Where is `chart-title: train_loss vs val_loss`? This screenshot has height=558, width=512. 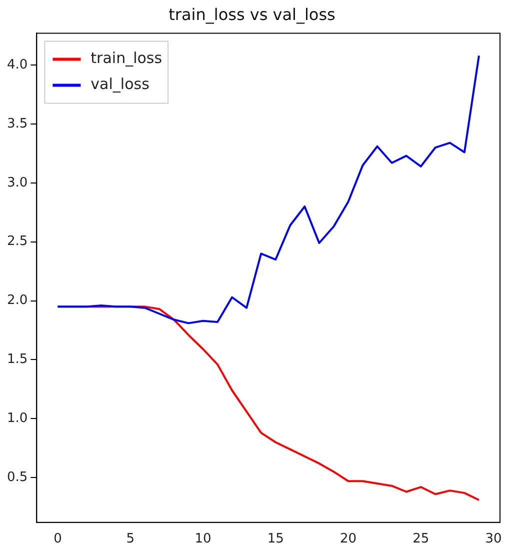
chart-title: train_loss vs val_loss is located at coordinates (252, 14).